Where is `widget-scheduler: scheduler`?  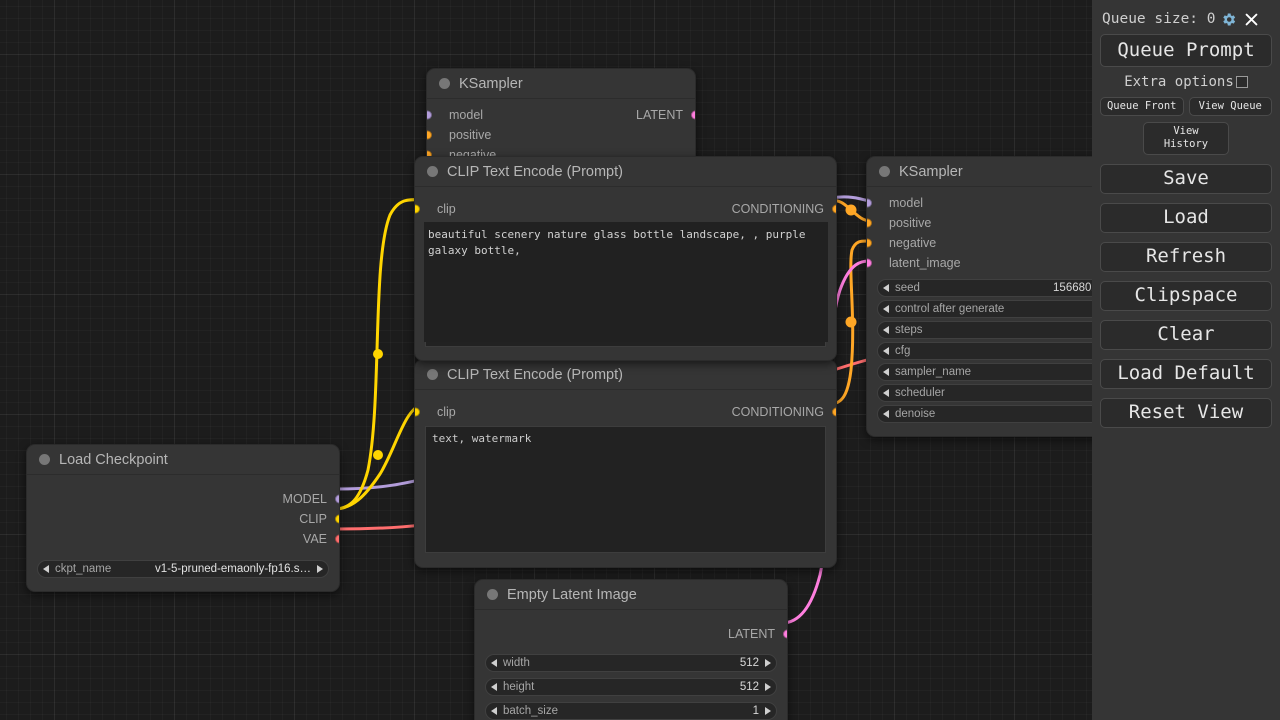 widget-scheduler: scheduler is located at coordinates (984, 393).